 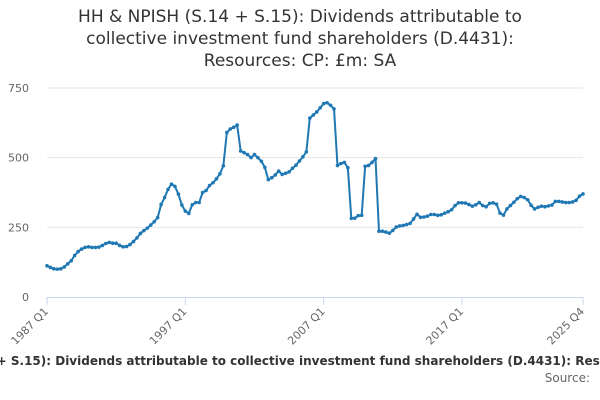 I want to click on x-tick-label: 1987 Q1, so click(x=30, y=326).